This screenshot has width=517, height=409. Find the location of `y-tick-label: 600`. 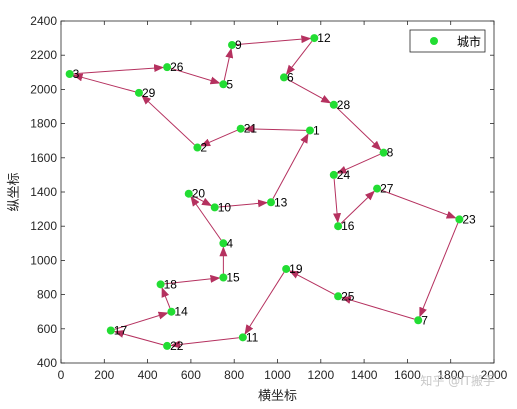

y-tick-label: 600 is located at coordinates (47, 329).